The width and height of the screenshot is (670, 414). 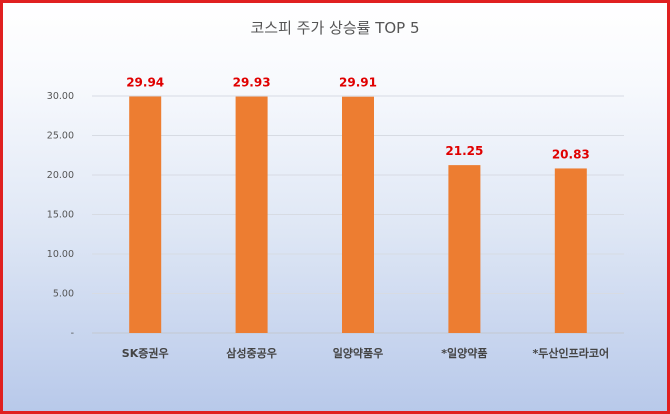 I want to click on x-tick-label: *일양약품, so click(x=464, y=353).